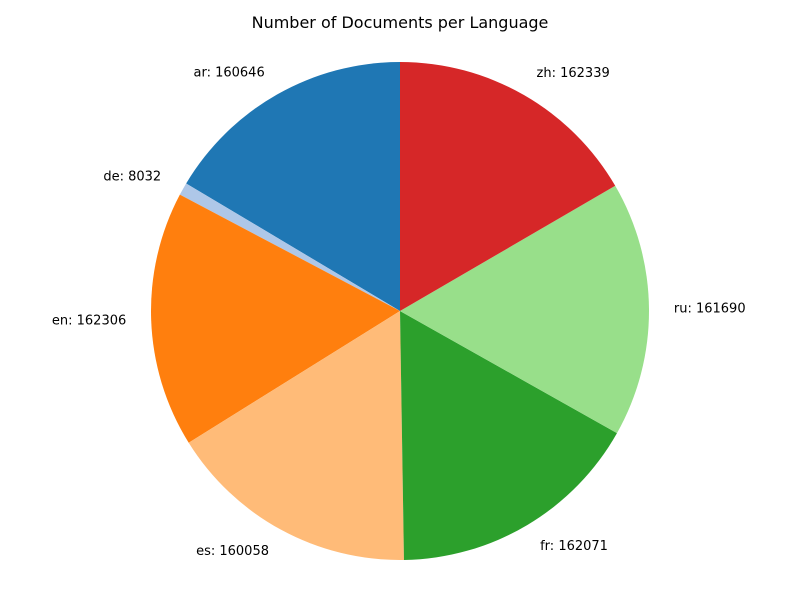 The height and width of the screenshot is (600, 800). What do you see at coordinates (710, 309) in the screenshot?
I see `slice-label-ru: ru: 161690` at bounding box center [710, 309].